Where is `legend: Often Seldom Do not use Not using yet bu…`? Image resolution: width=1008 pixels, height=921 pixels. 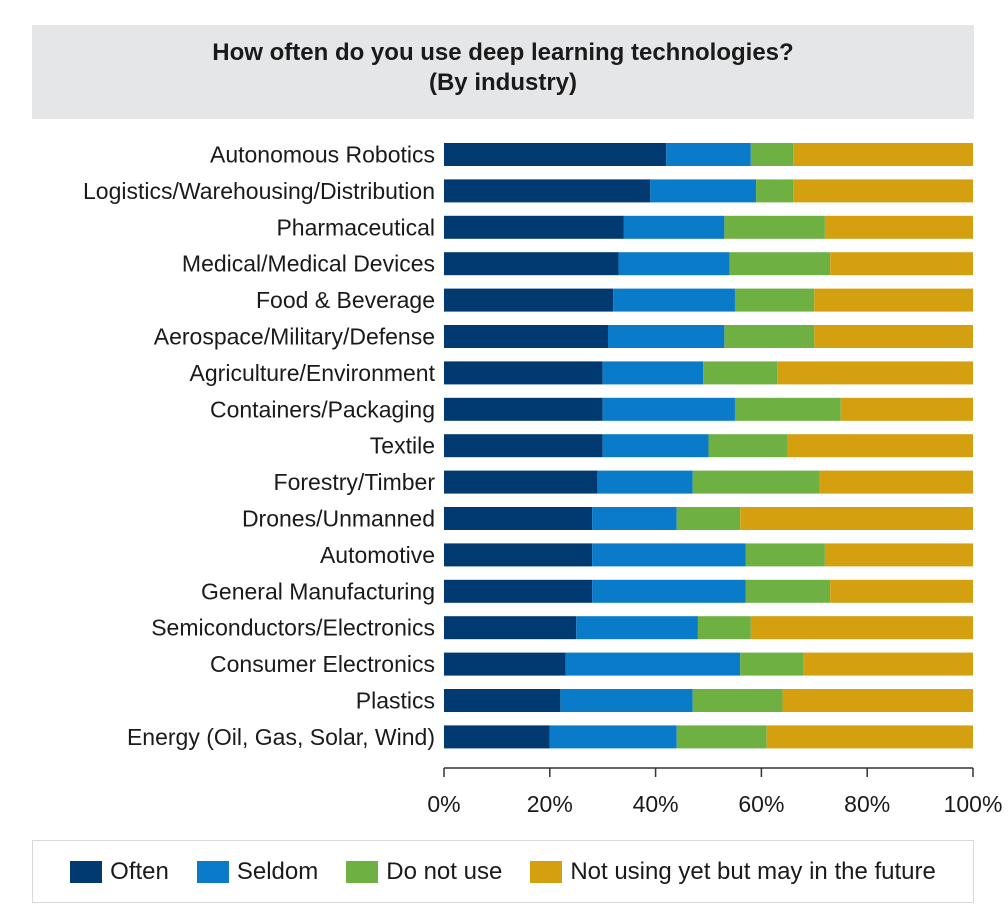
legend: Often Seldom Do not use Not using yet bu… is located at coordinates (503, 871).